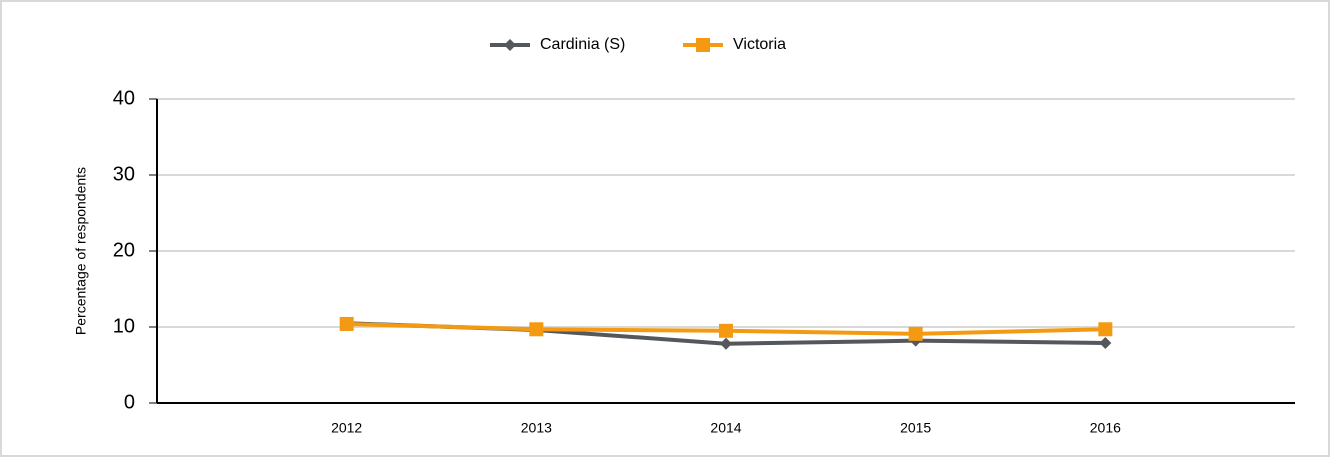  What do you see at coordinates (124, 98) in the screenshot?
I see `y-tick-label: 40` at bounding box center [124, 98].